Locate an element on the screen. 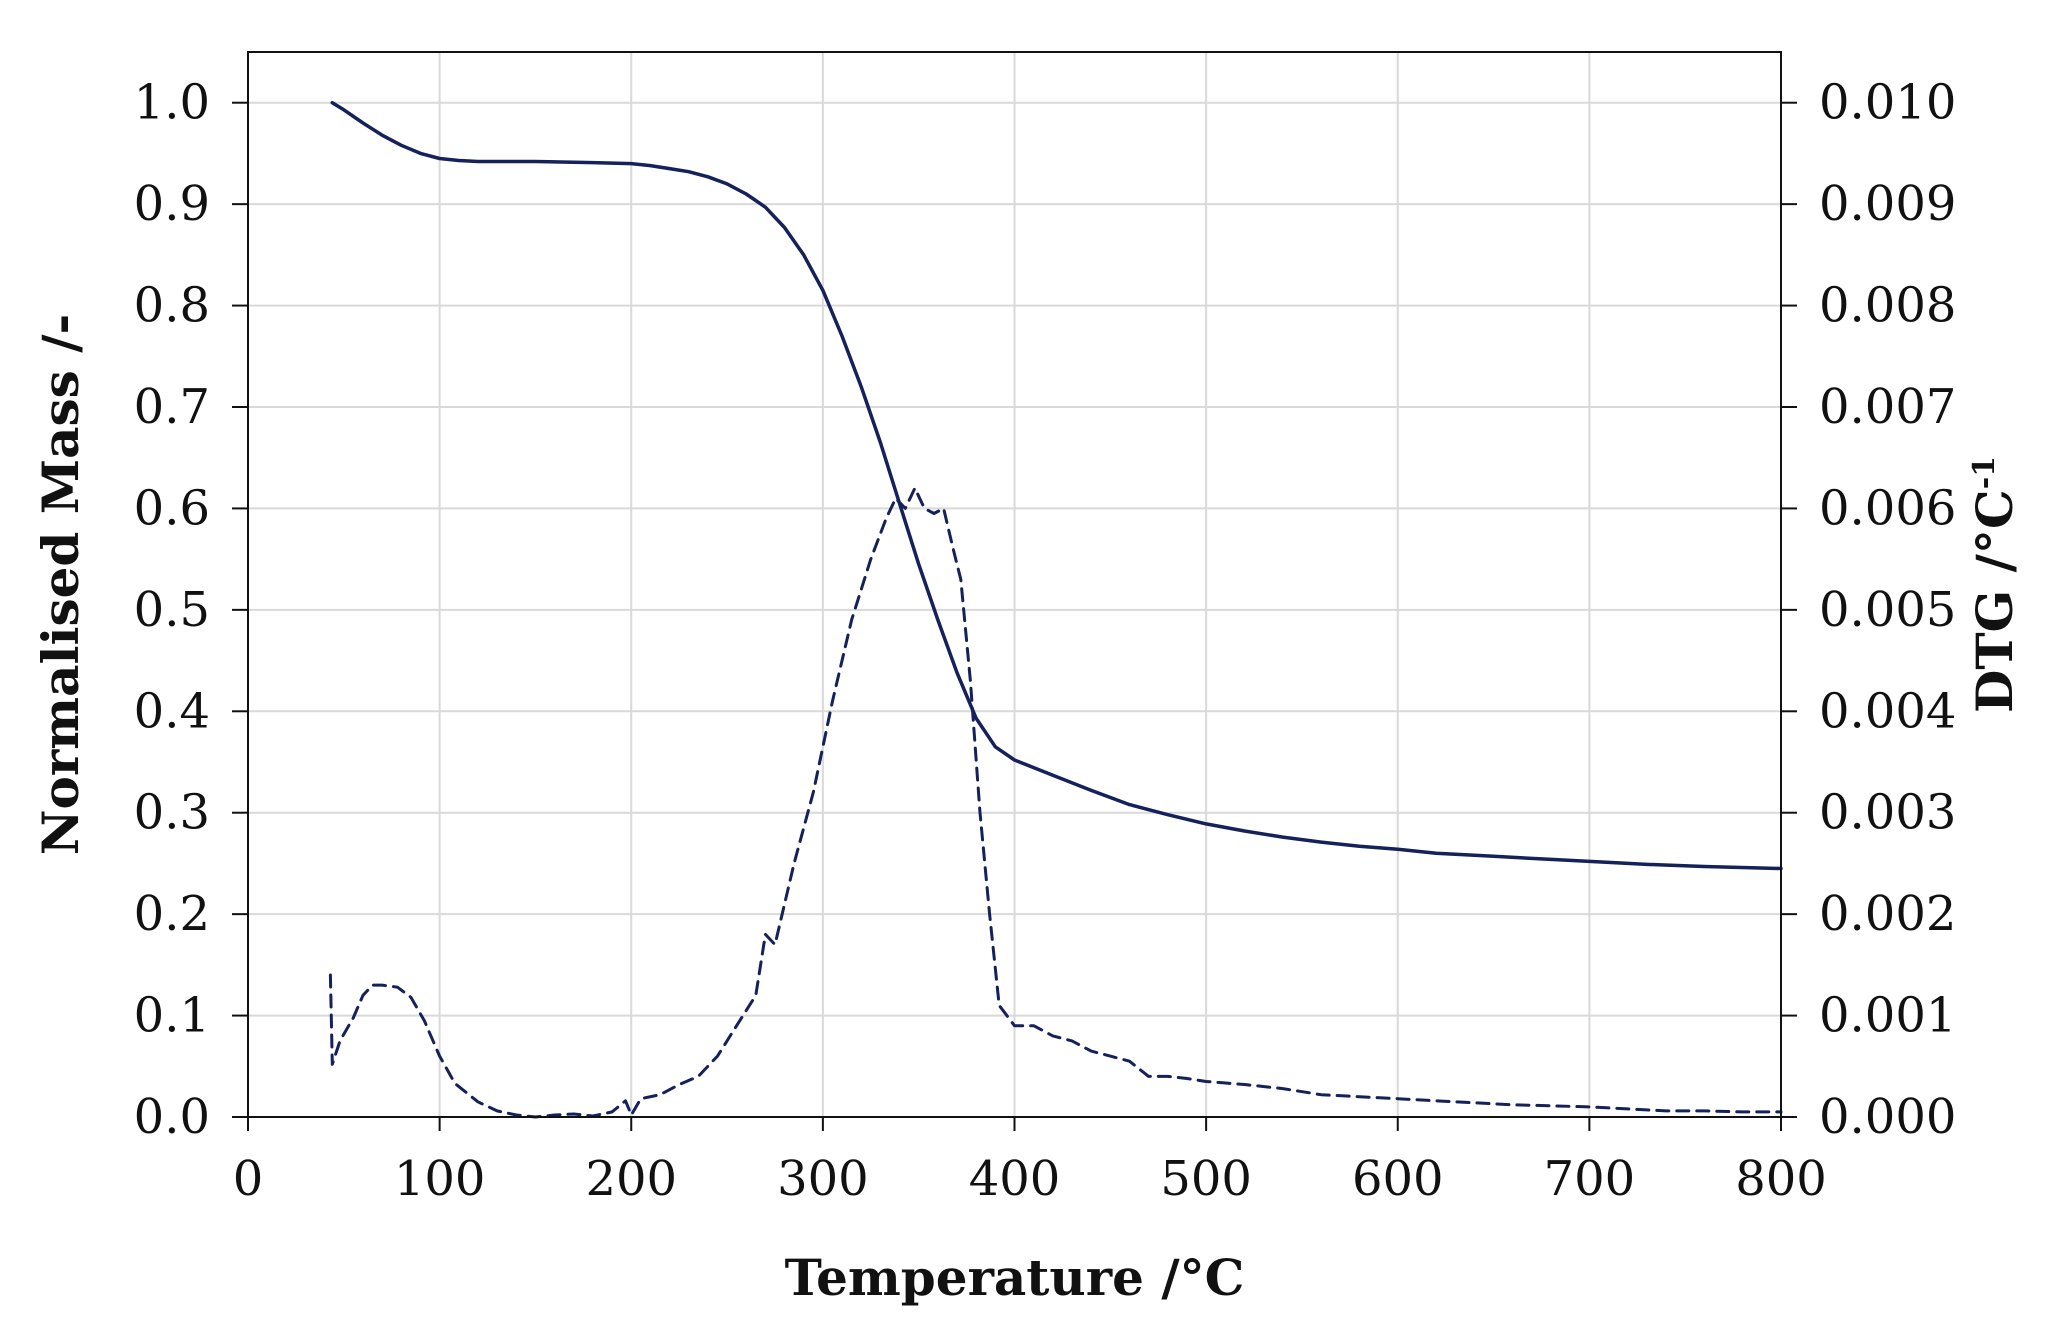  x-axis-title: Temperature /°C is located at coordinates (1015, 1277).